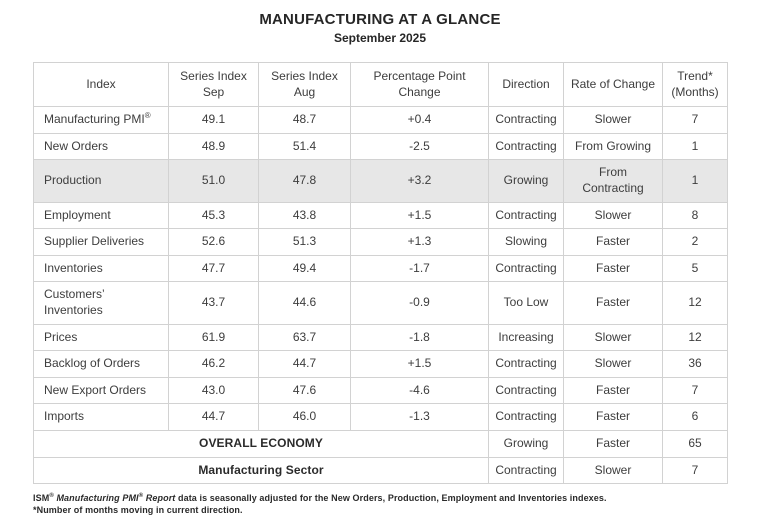 Image resolution: width=760 pixels, height=532 pixels. I want to click on trend-value: 12, so click(695, 337).